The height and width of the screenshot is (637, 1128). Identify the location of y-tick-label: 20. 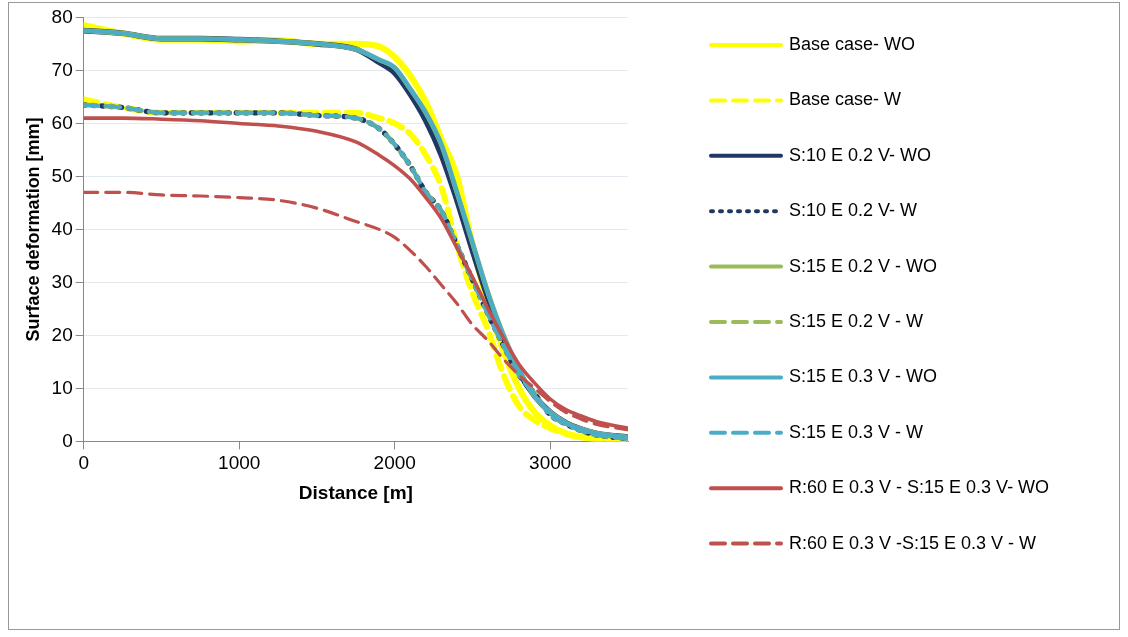
(62, 334).